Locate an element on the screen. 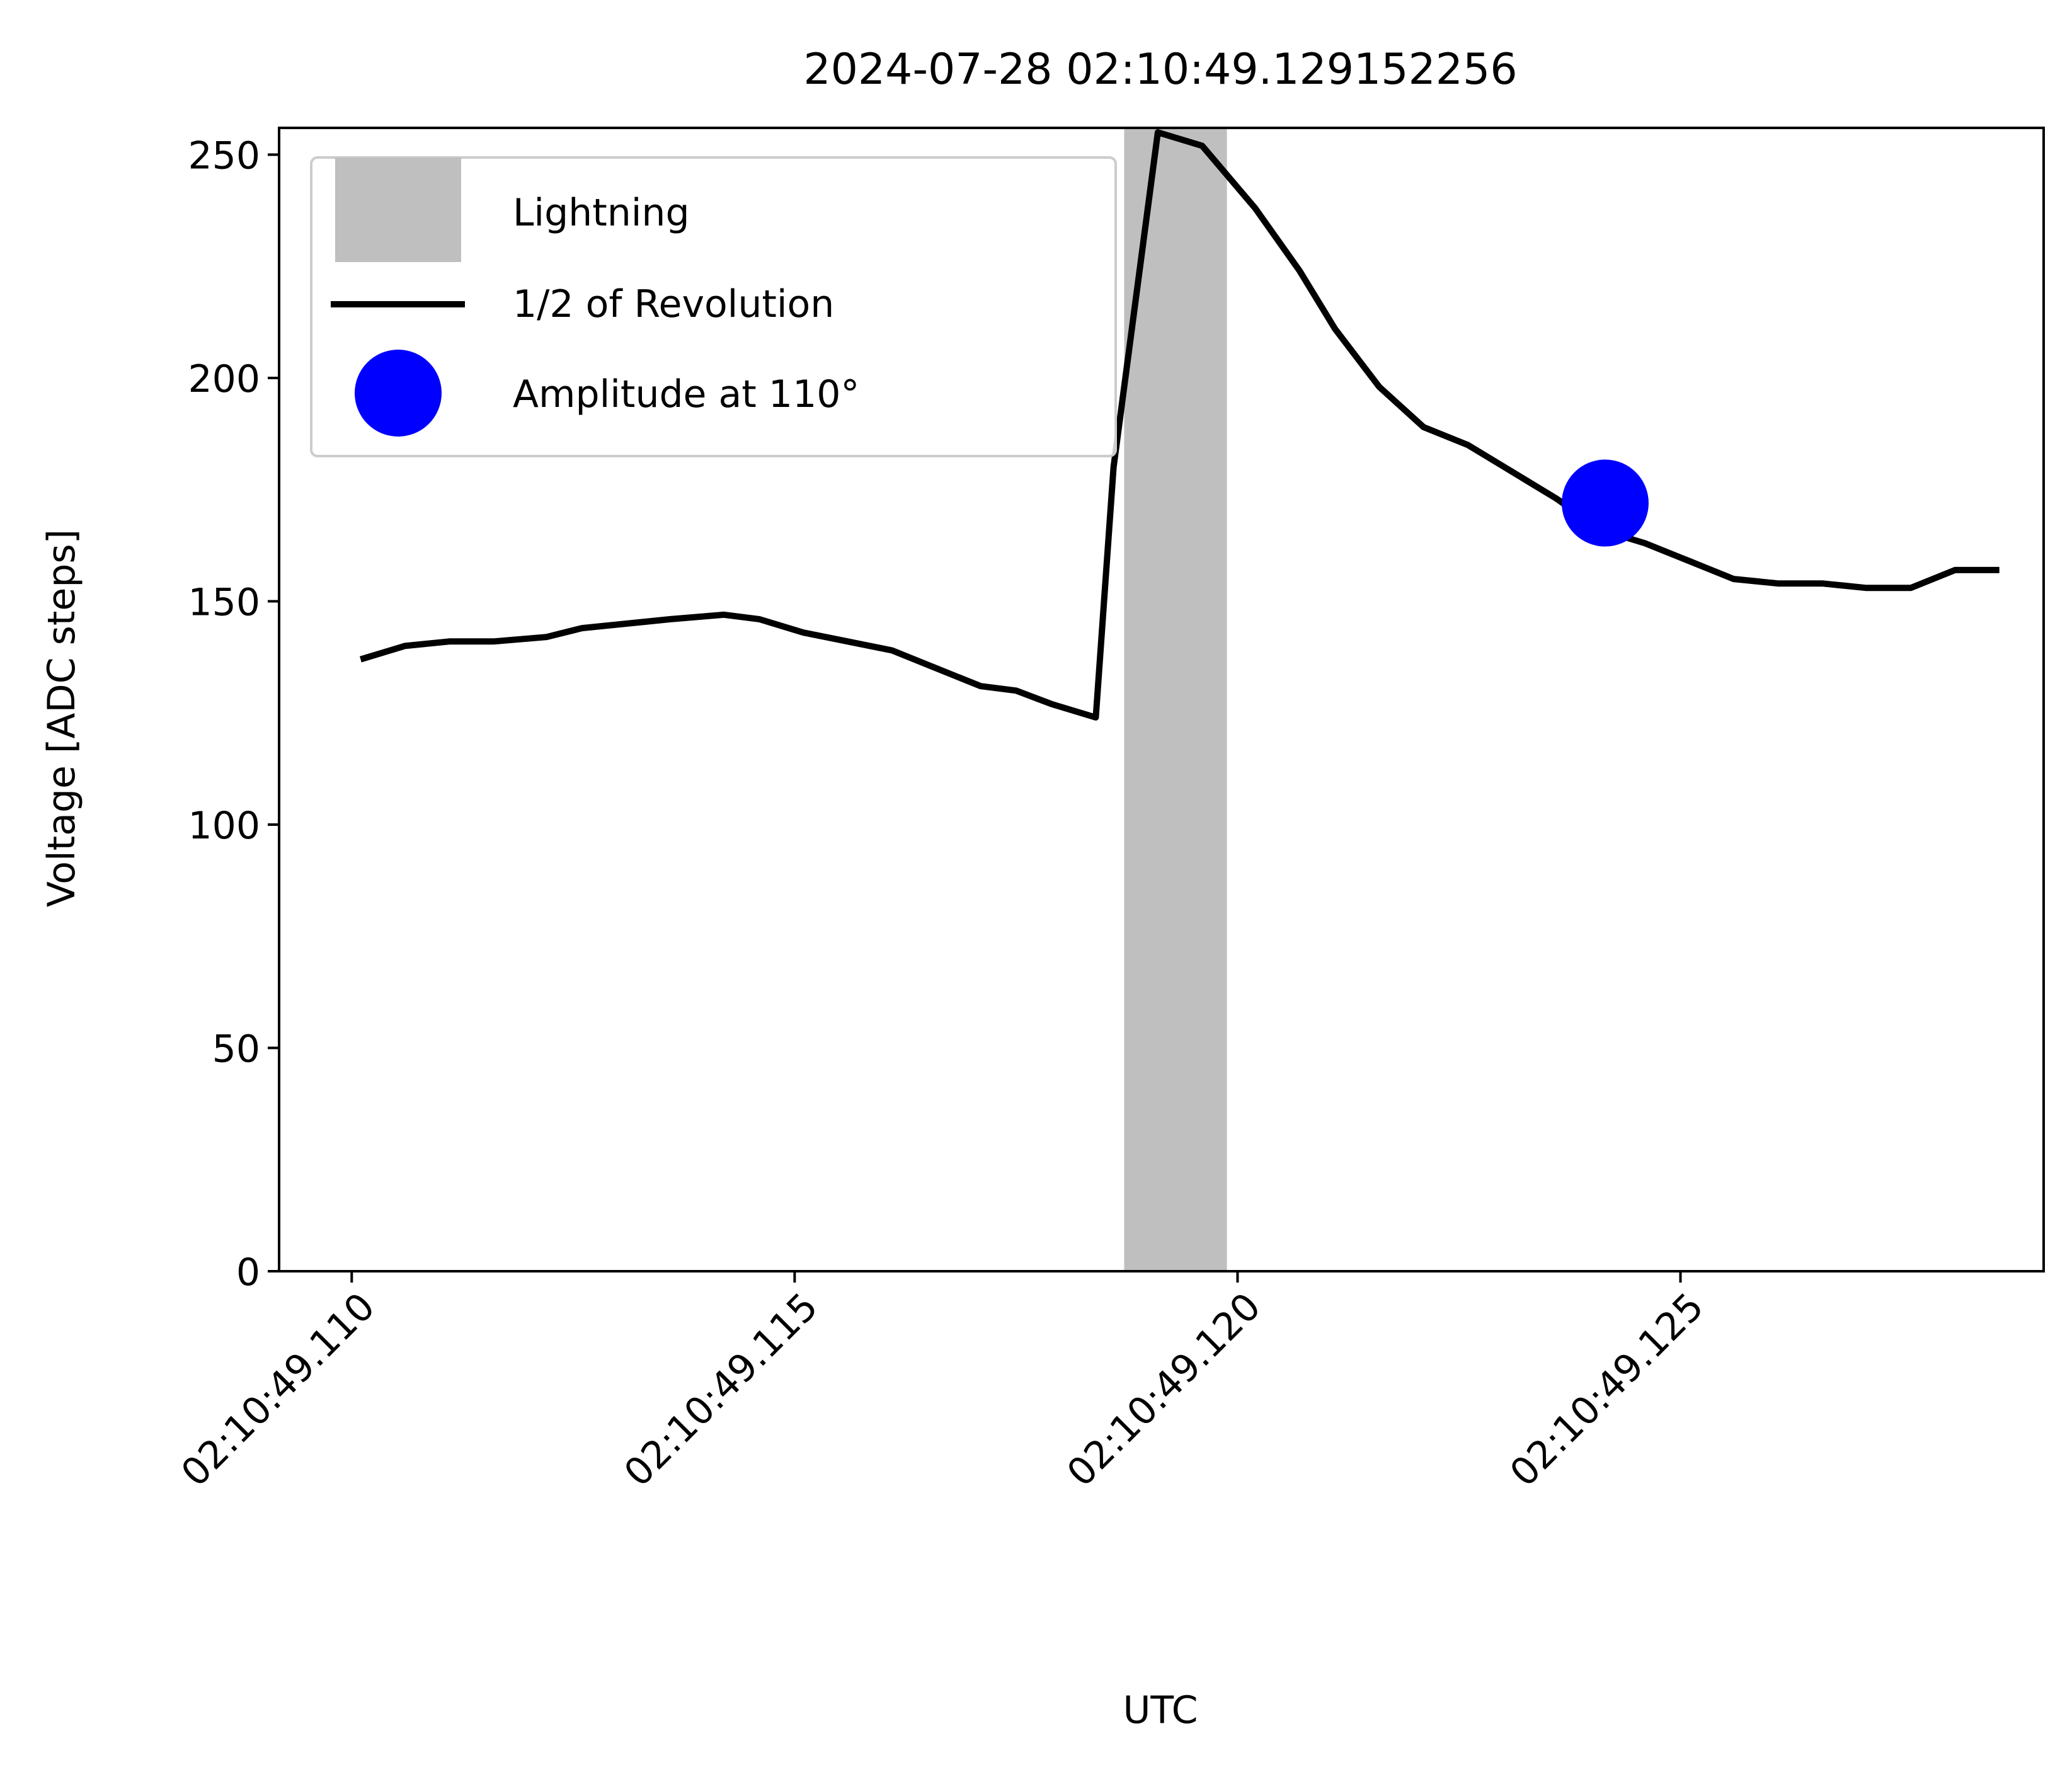  y-tick-label: 0 is located at coordinates (248, 1272).